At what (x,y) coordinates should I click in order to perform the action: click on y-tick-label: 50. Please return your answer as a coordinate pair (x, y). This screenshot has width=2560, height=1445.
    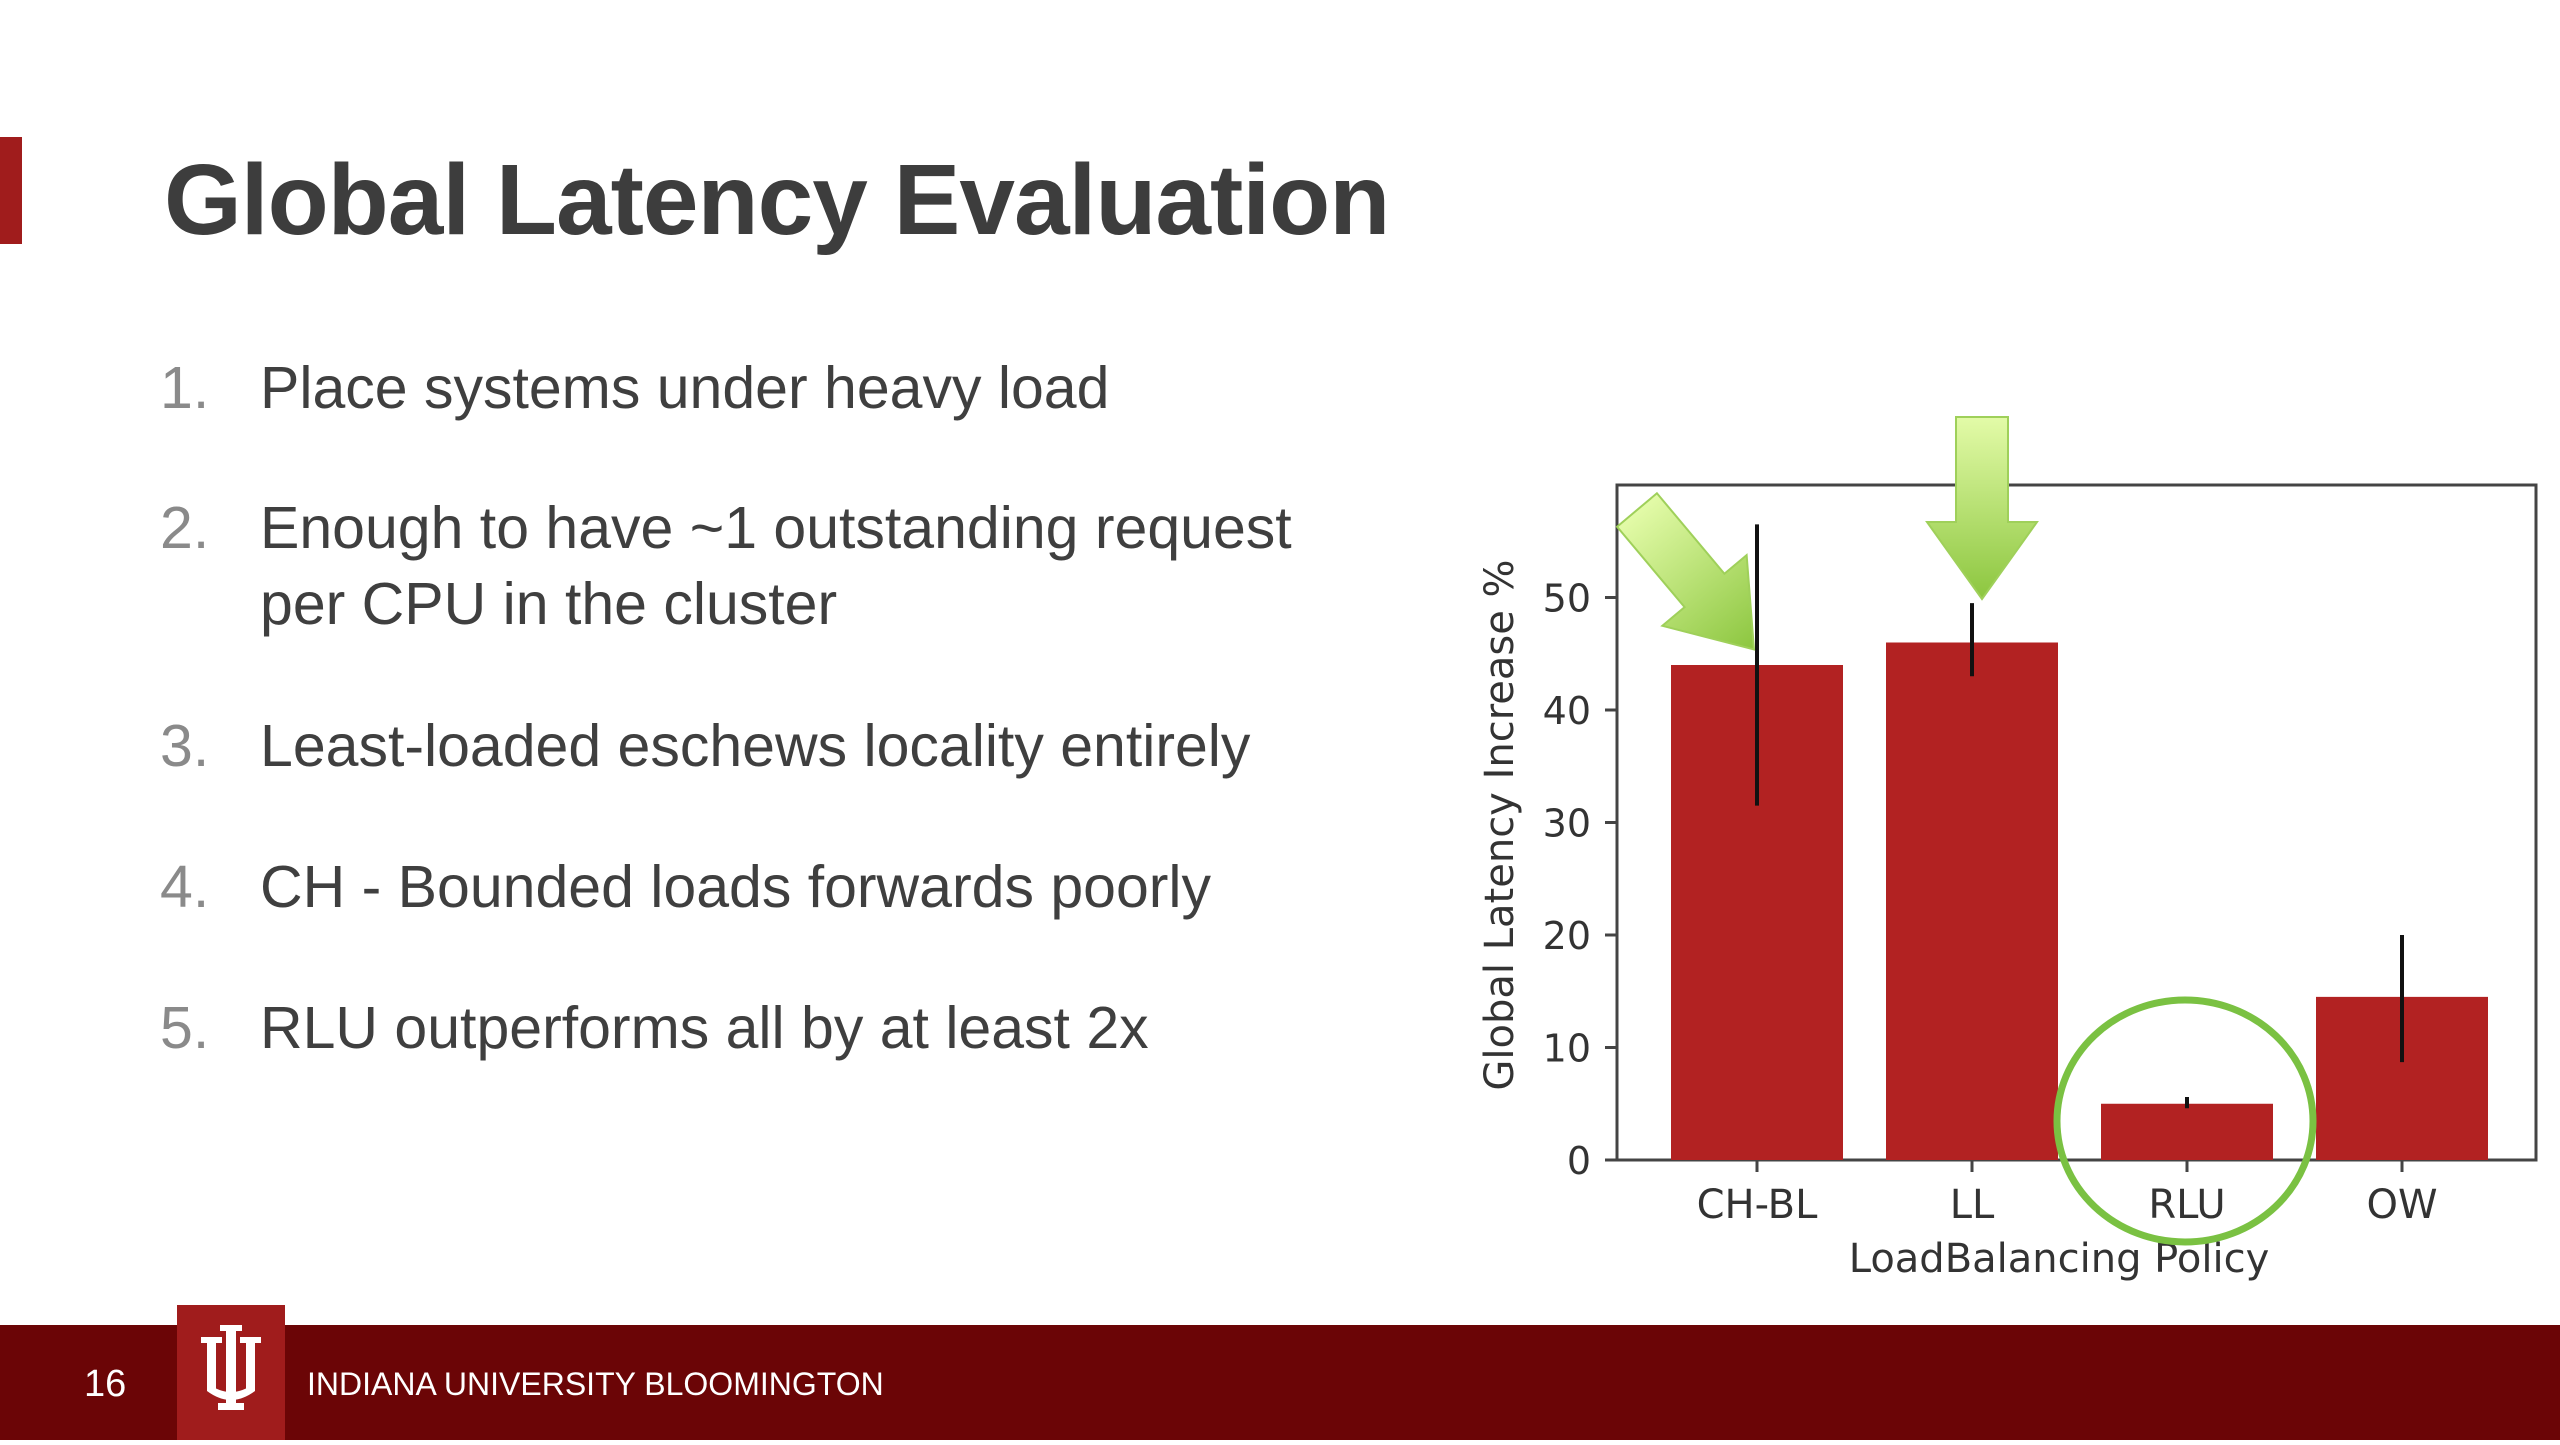
    Looking at the image, I should click on (1567, 599).